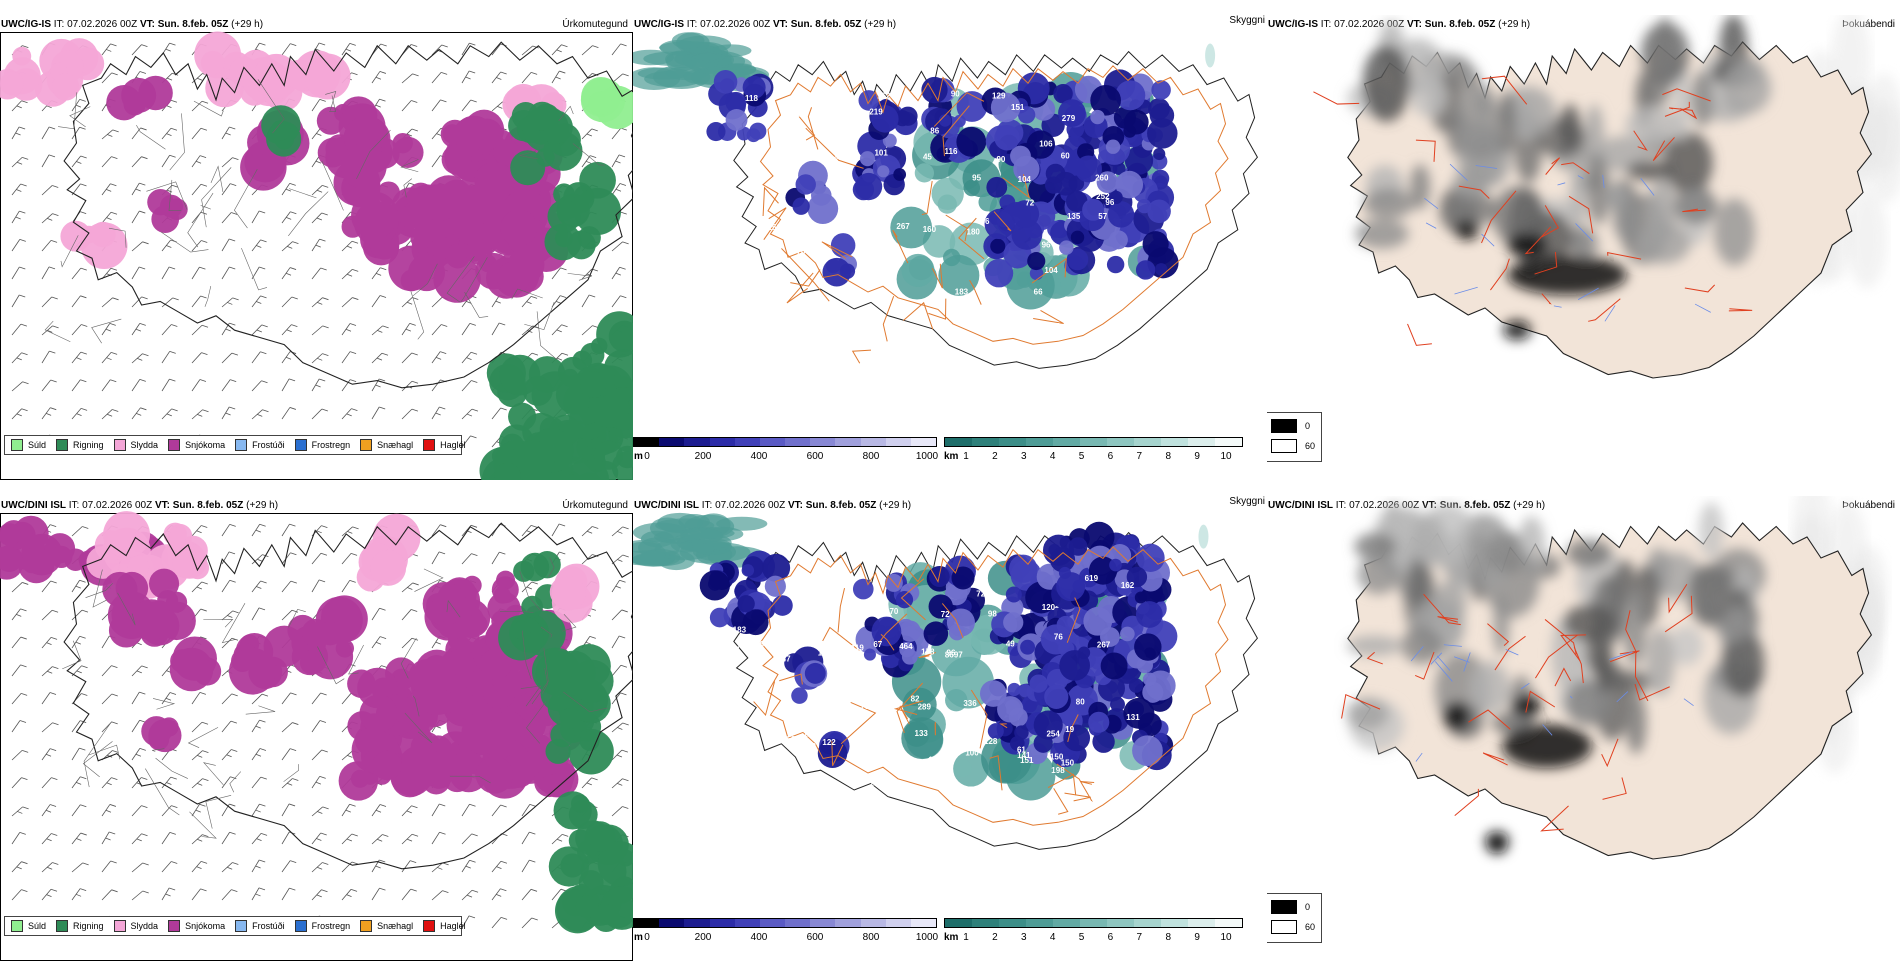  I want to click on cloud-base-label: 128, so click(991, 741).